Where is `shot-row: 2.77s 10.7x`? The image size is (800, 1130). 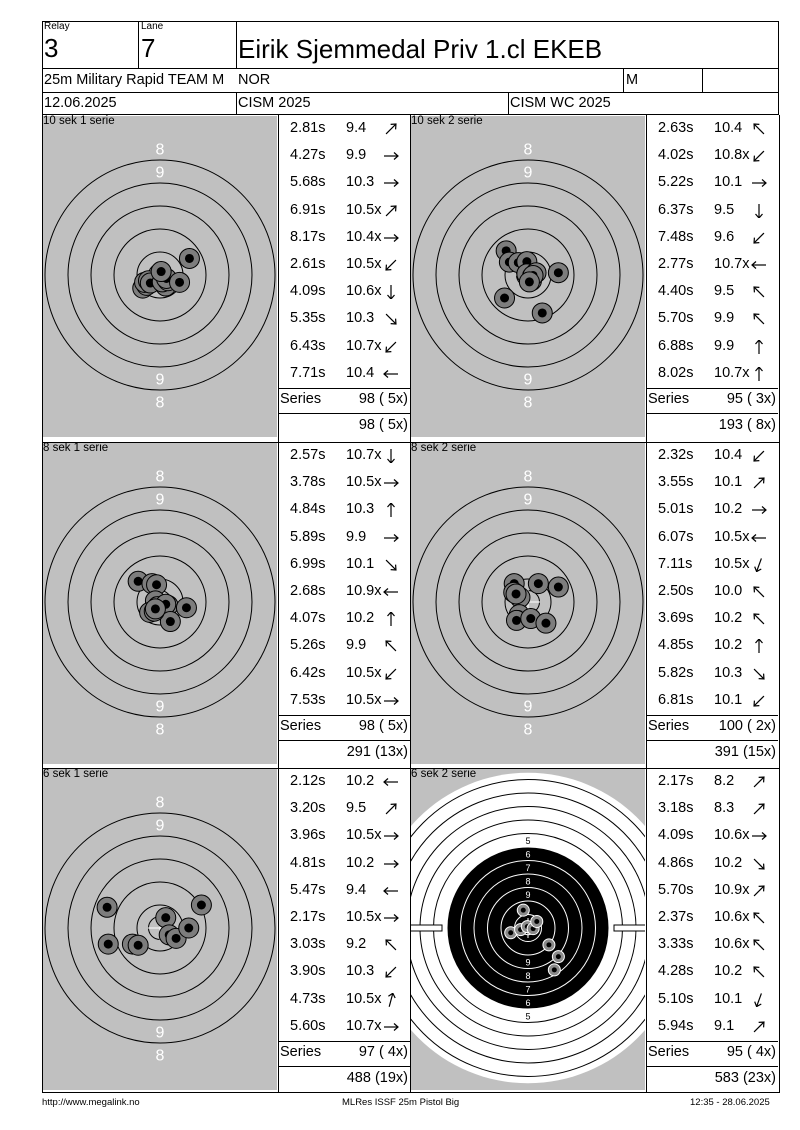
shot-row: 2.77s 10.7x is located at coordinates (711, 267).